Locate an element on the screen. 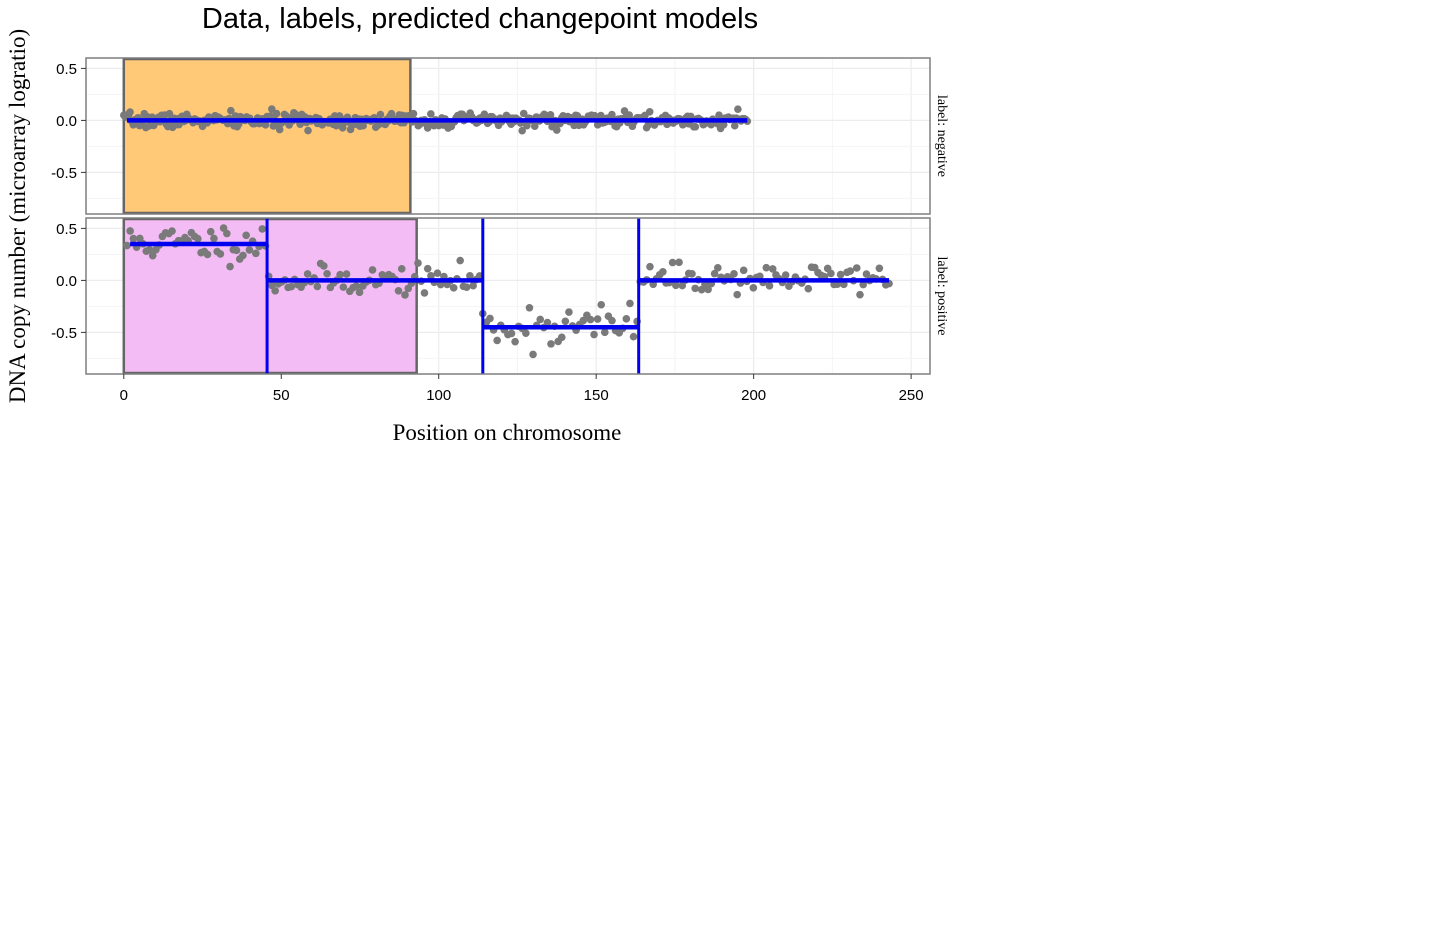  x-tick-label: 50 is located at coordinates (281, 395).